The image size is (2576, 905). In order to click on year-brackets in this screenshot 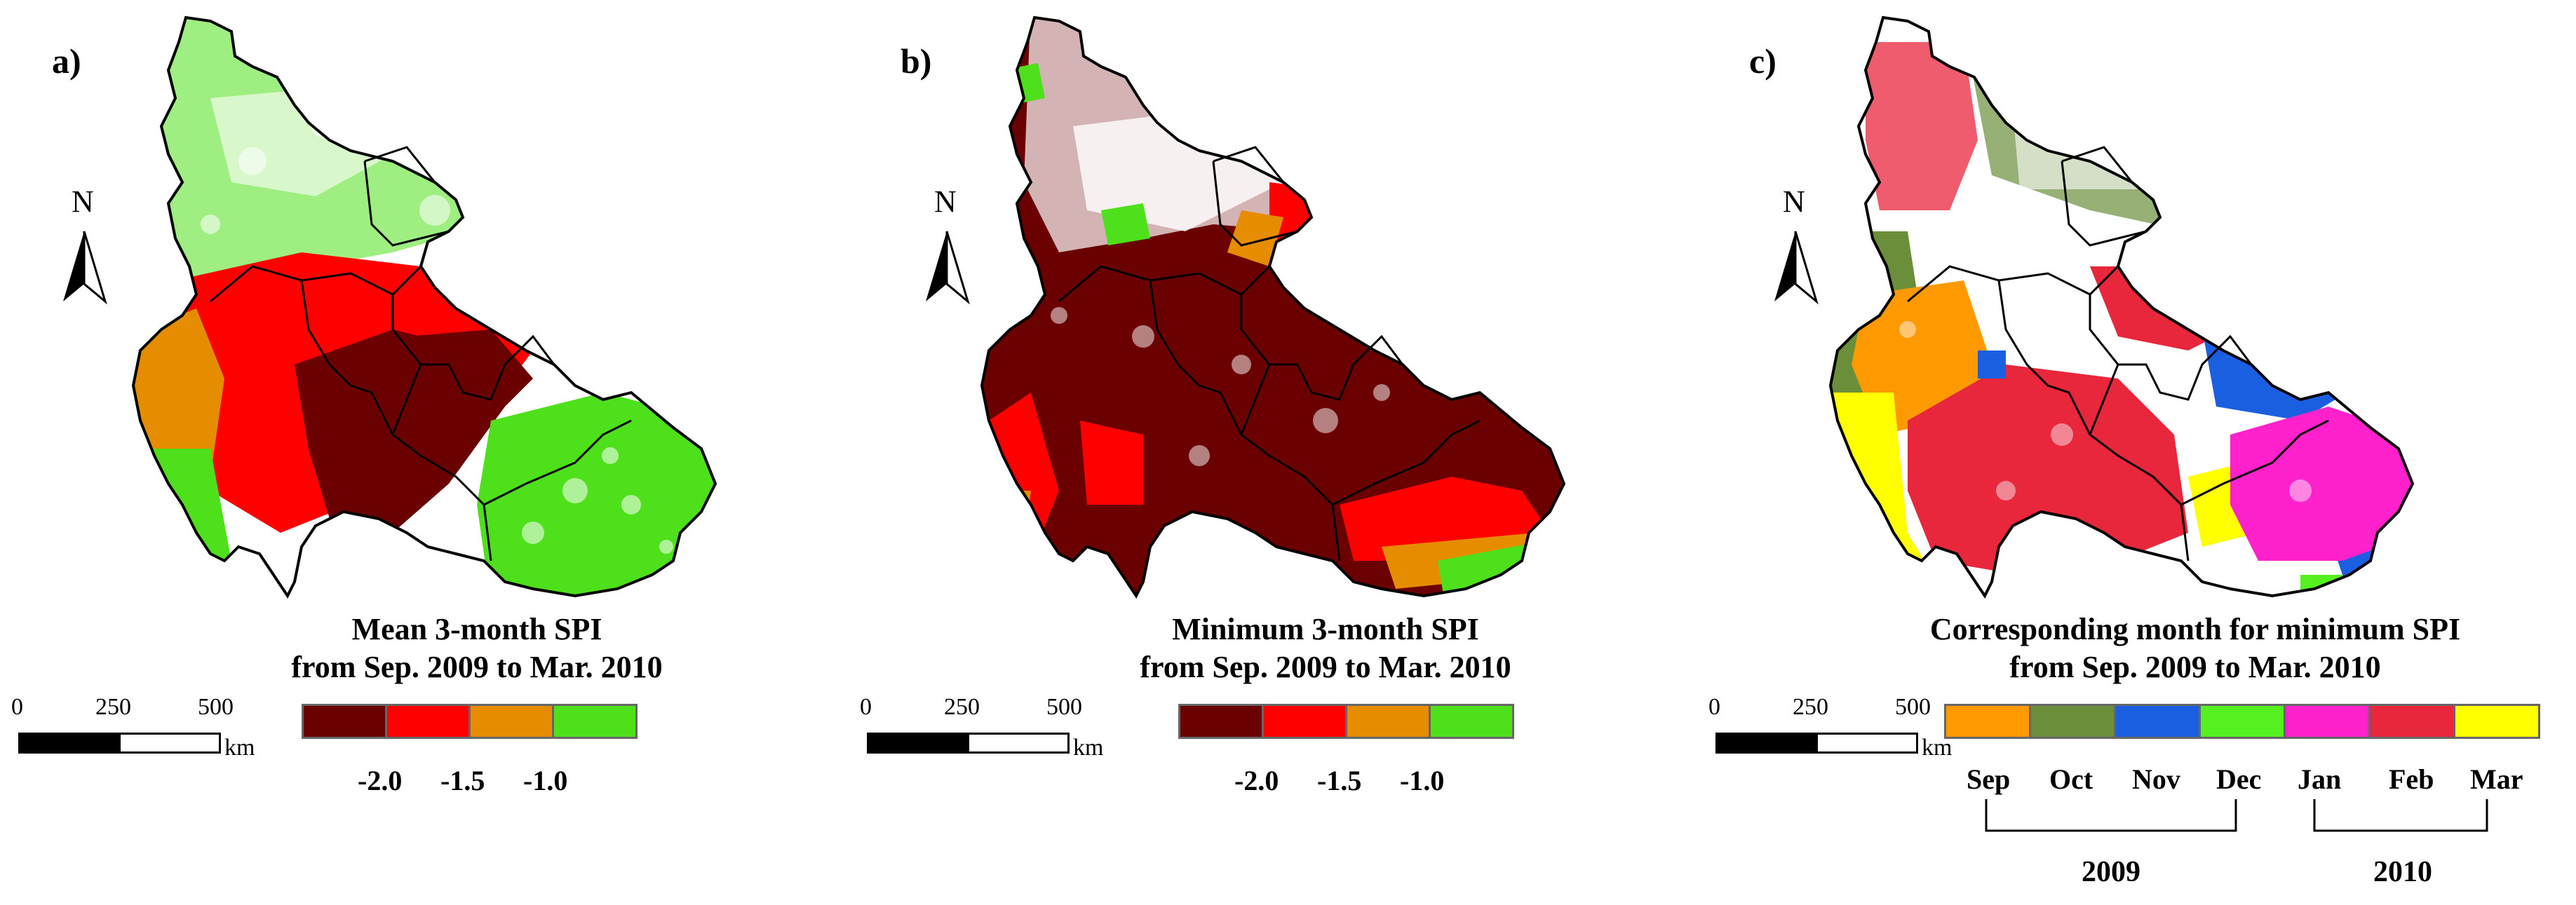, I will do `click(2236, 815)`.